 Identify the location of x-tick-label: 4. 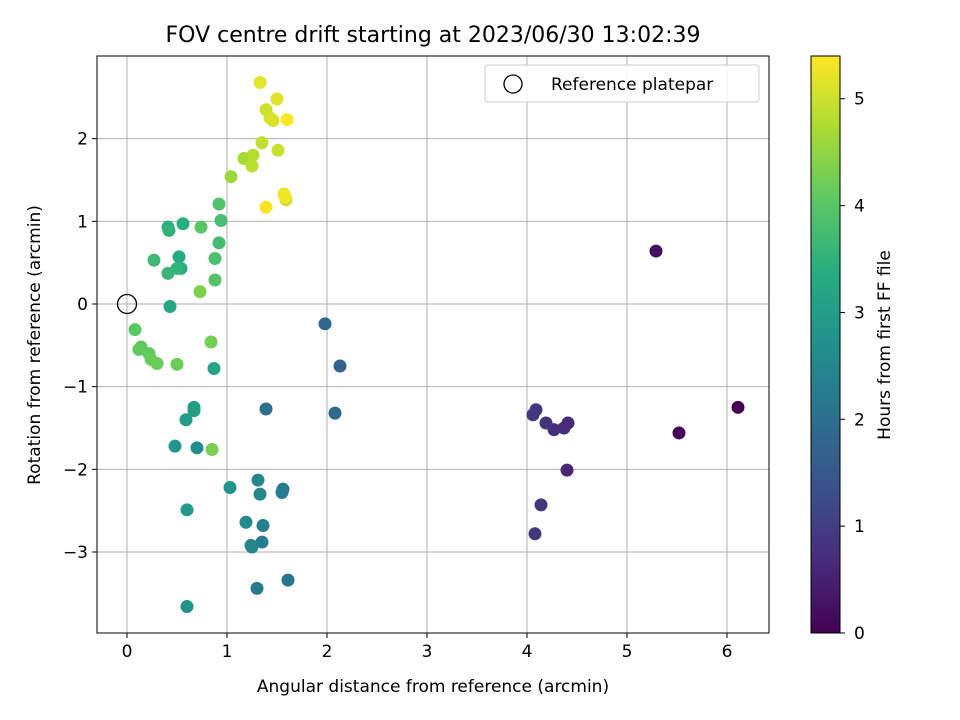
(527, 652).